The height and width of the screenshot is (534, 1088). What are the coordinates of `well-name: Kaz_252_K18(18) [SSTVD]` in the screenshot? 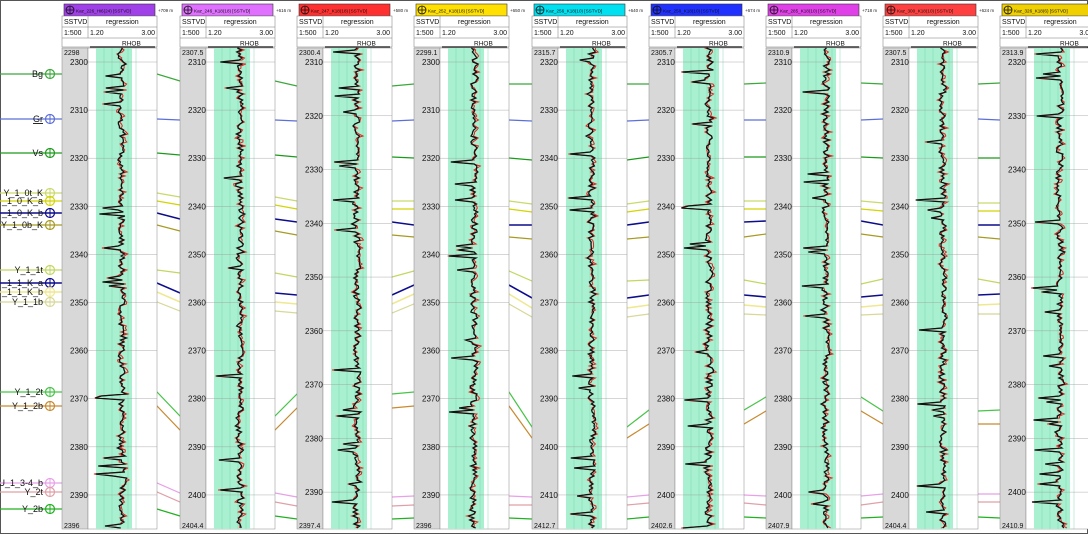 It's located at (456, 11).